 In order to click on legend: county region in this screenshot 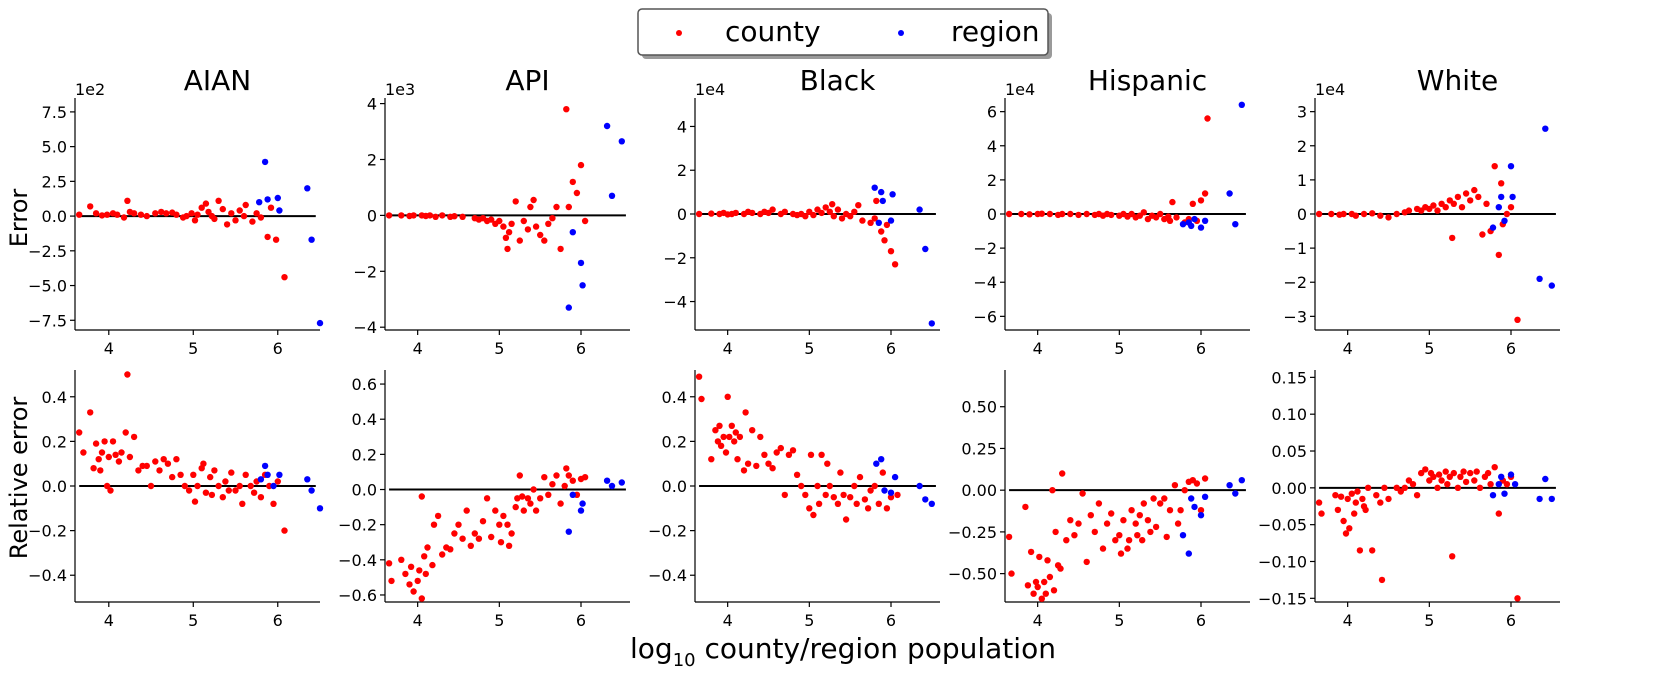, I will do `click(844, 33)`.